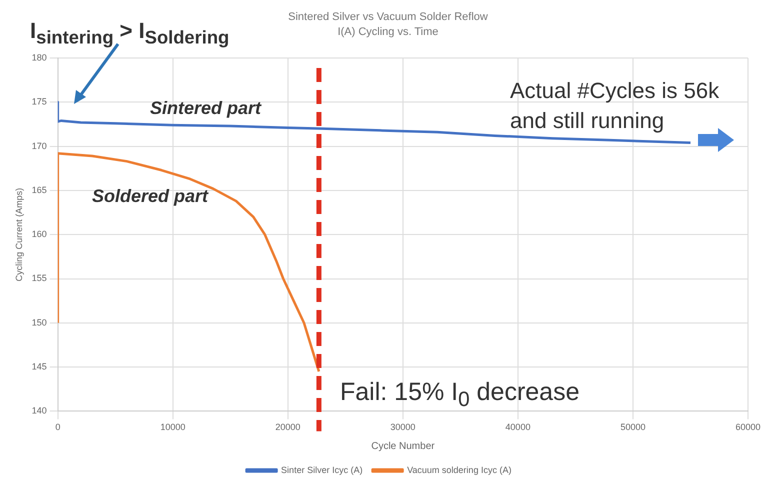  What do you see at coordinates (130, 33) in the screenshot?
I see `text: I$_{sintering}$ > I$_{Soldering}$` at bounding box center [130, 33].